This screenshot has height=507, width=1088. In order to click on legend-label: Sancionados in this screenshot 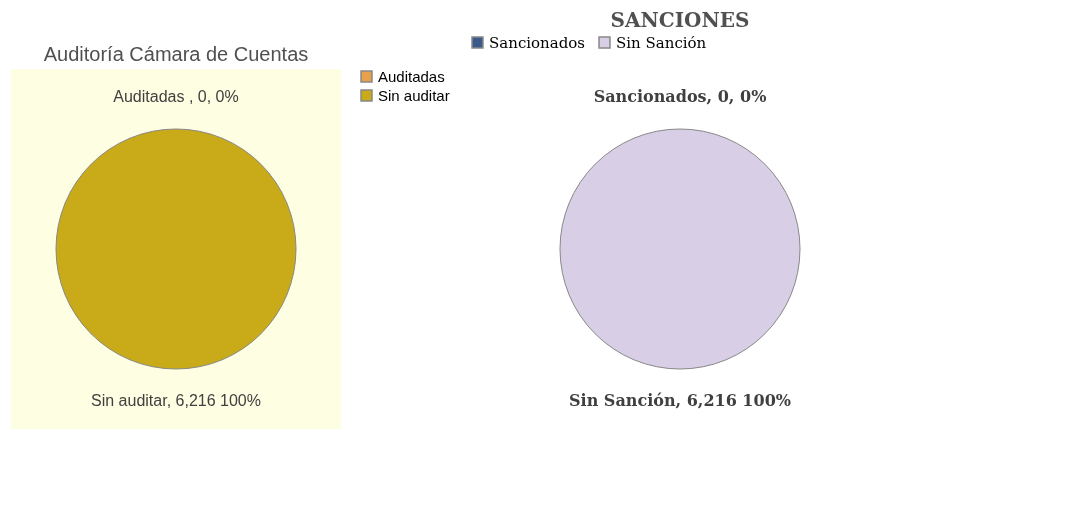, I will do `click(537, 42)`.